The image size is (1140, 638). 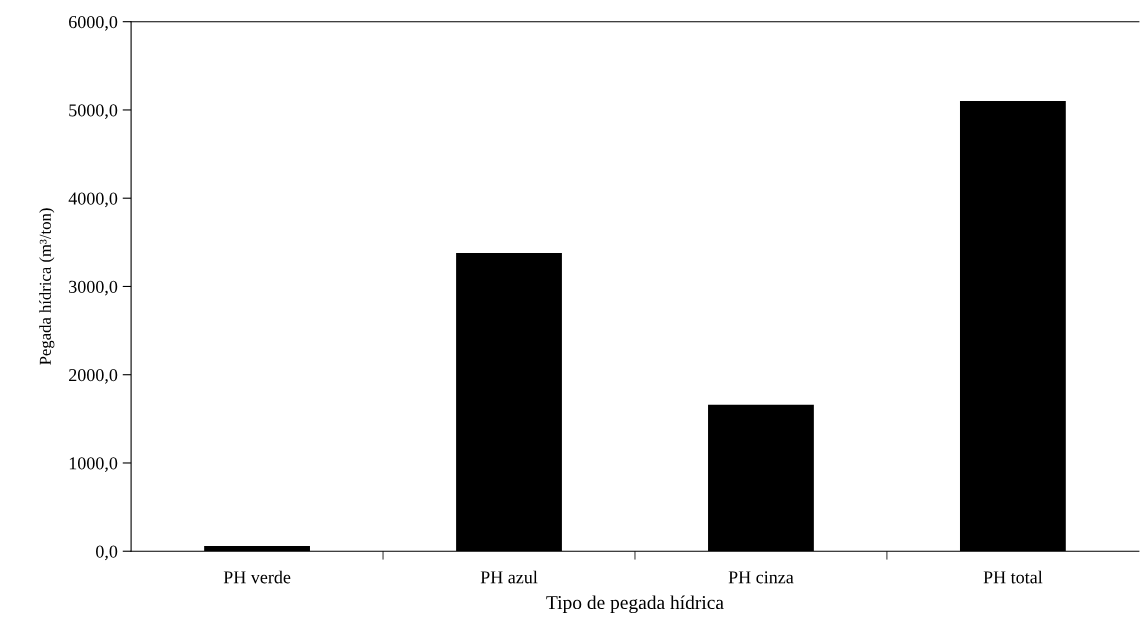 I want to click on x-tick-label: PH azul, so click(x=509, y=577).